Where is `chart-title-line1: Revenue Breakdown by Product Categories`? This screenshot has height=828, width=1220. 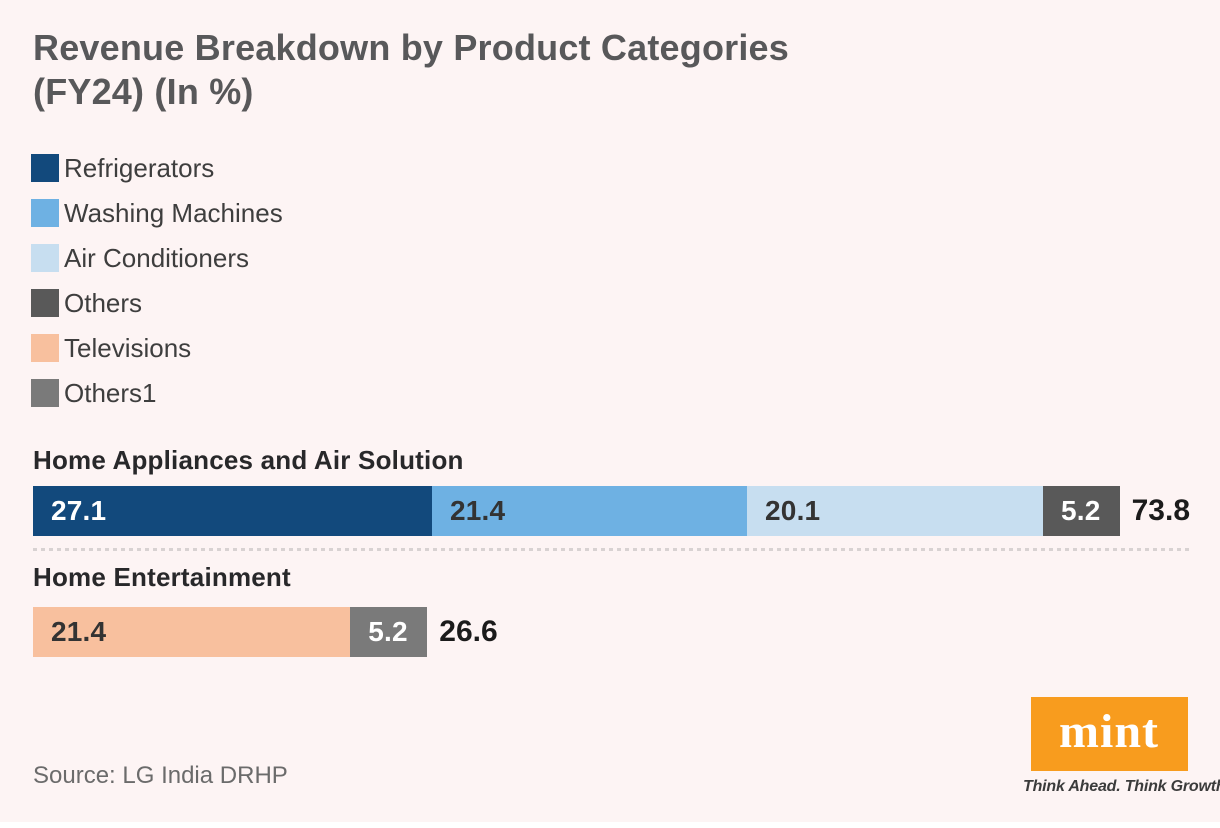
chart-title-line1: Revenue Breakdown by Product Categories is located at coordinates (411, 47).